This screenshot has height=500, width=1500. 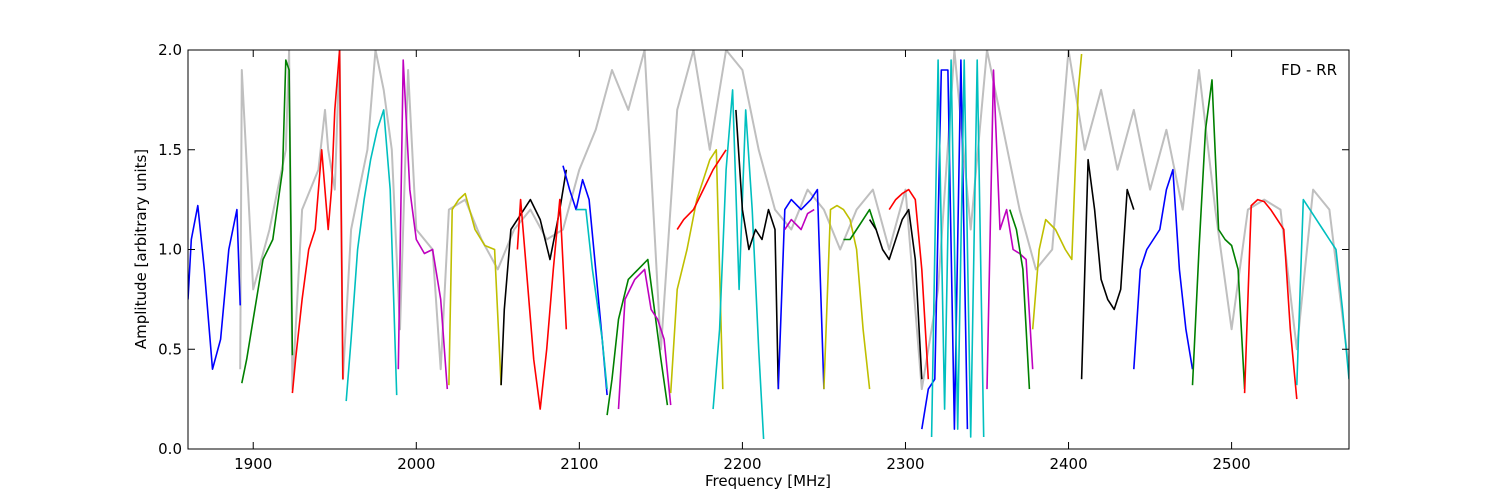 I want to click on x-tick-label: 2300, so click(x=905, y=464).